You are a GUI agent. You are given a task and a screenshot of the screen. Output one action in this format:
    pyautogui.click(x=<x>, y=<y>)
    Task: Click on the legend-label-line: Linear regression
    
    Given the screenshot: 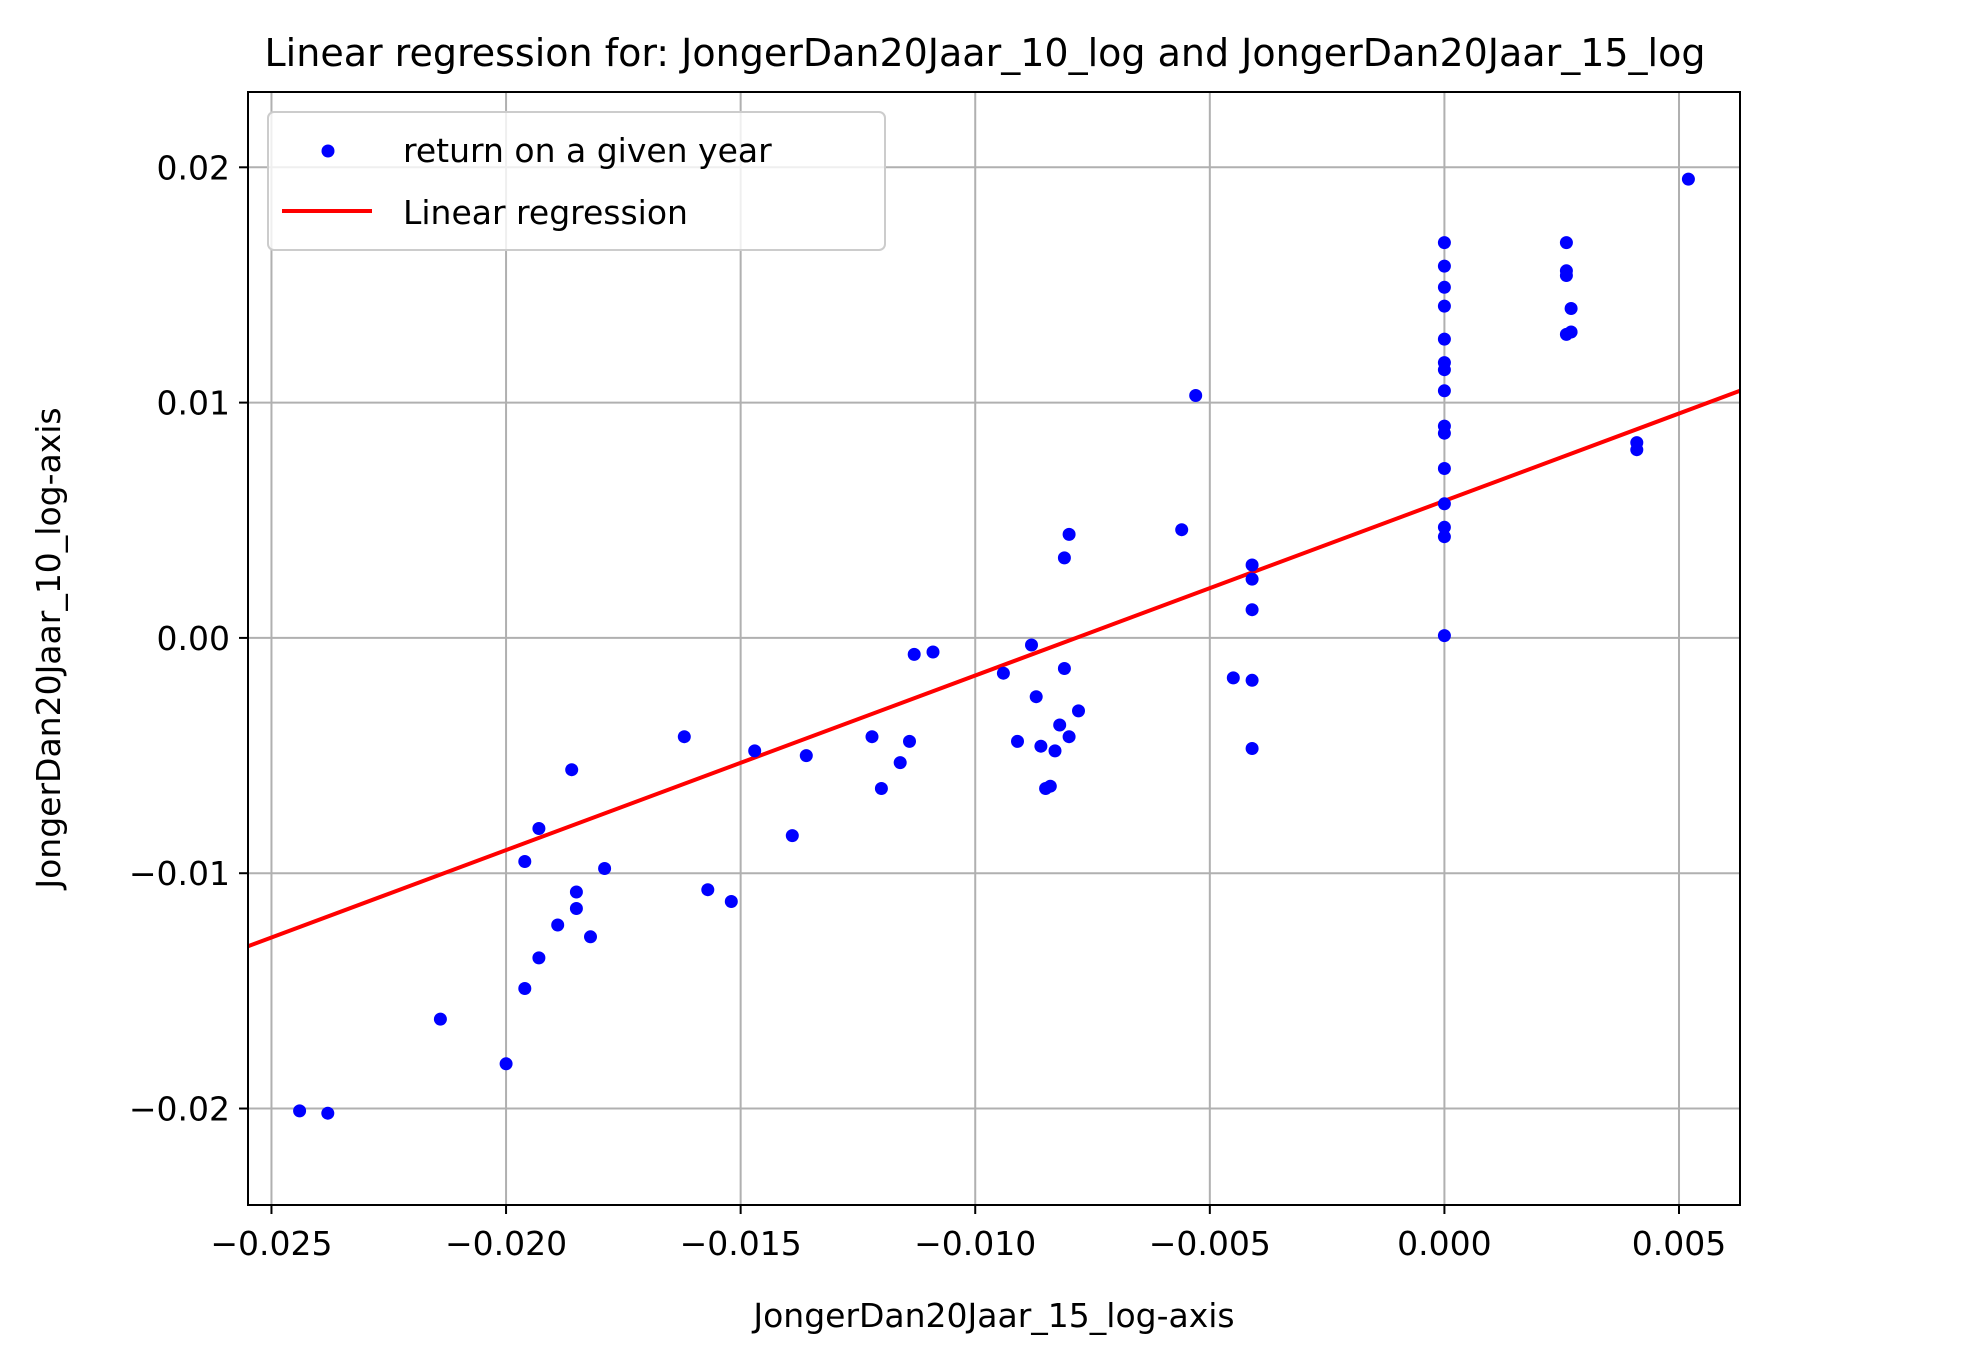 What is the action you would take?
    pyautogui.click(x=545, y=212)
    